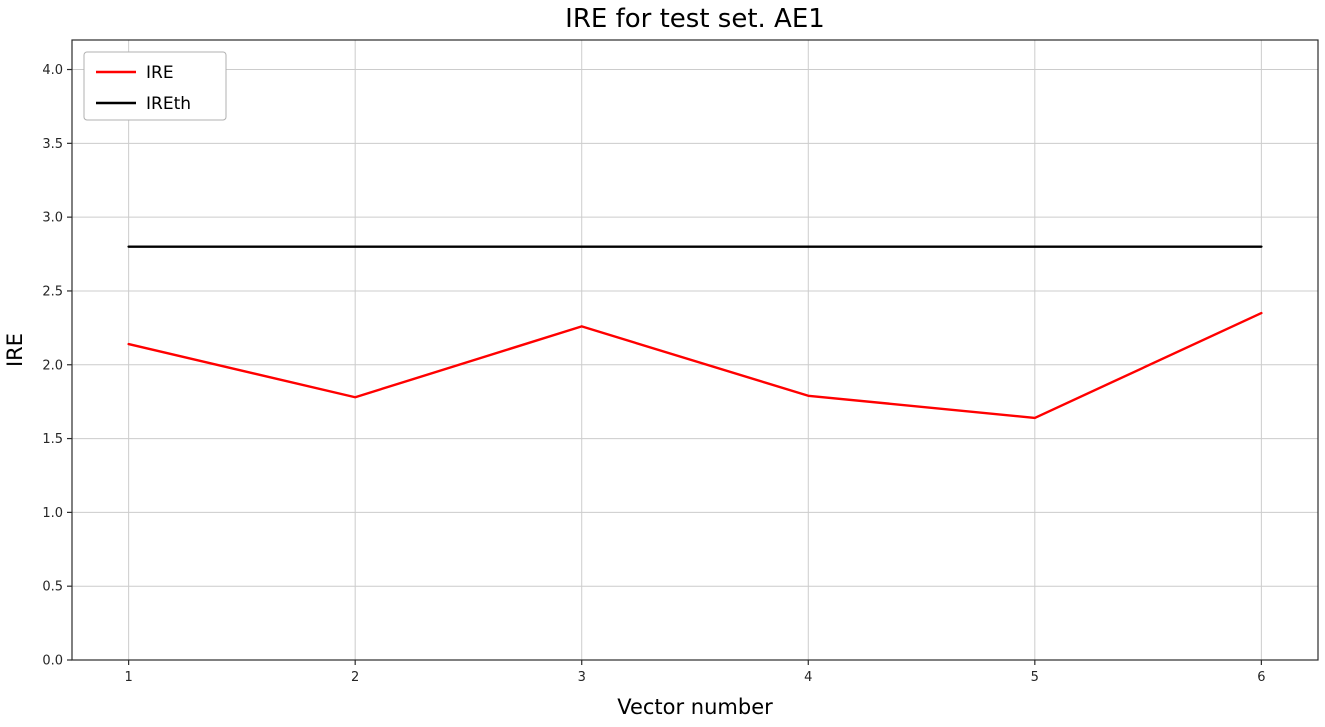 This screenshot has height=727, width=1325. I want to click on legend-item: IREth, so click(143, 104).